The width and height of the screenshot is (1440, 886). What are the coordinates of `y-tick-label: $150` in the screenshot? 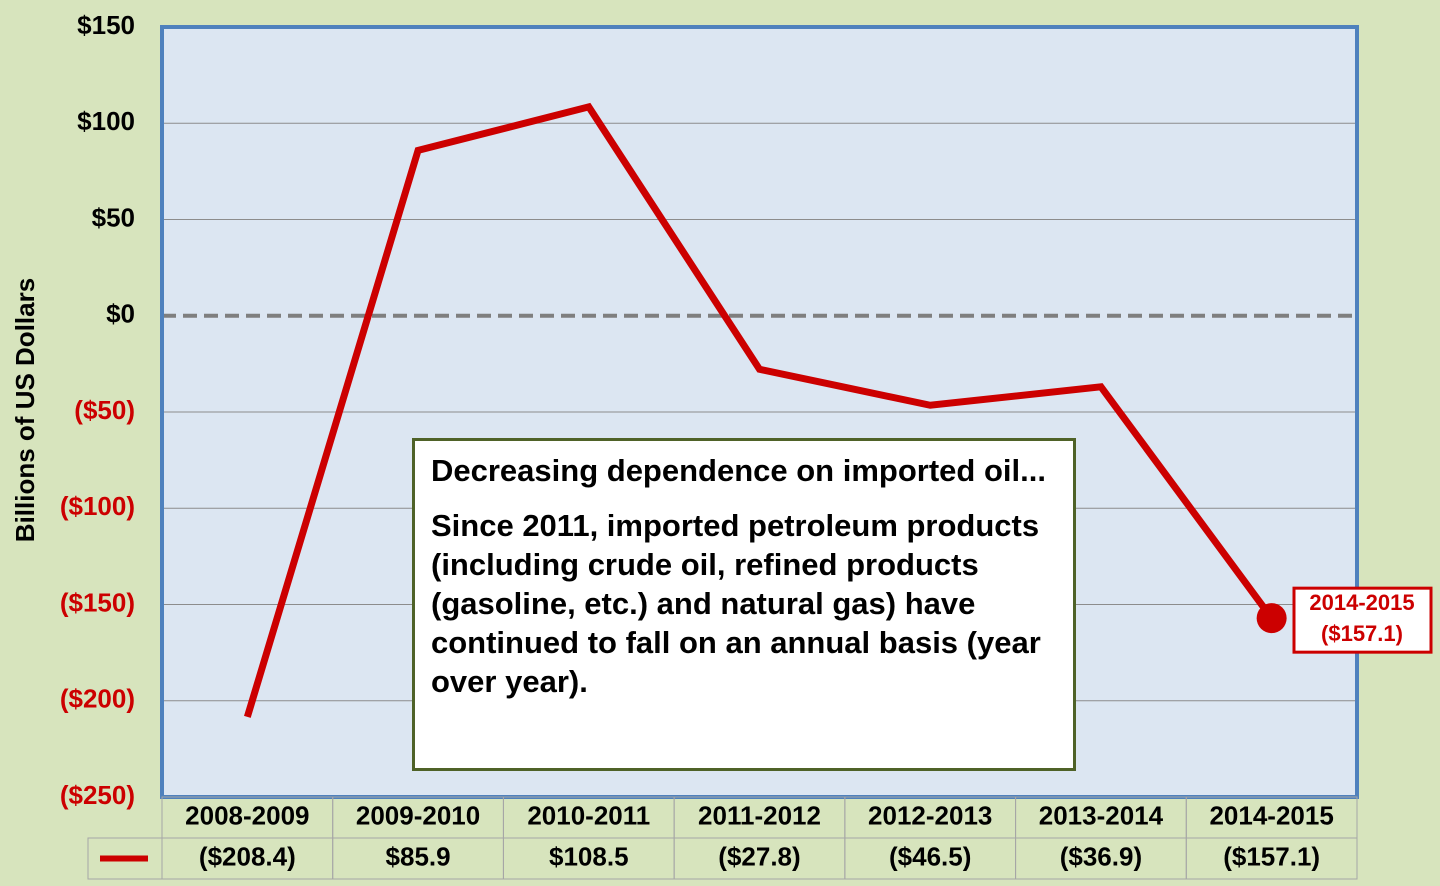 It's located at (106, 25).